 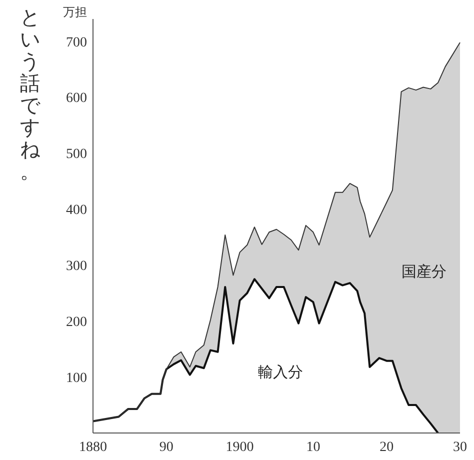 What do you see at coordinates (76, 210) in the screenshot?
I see `y-tick-label: 400` at bounding box center [76, 210].